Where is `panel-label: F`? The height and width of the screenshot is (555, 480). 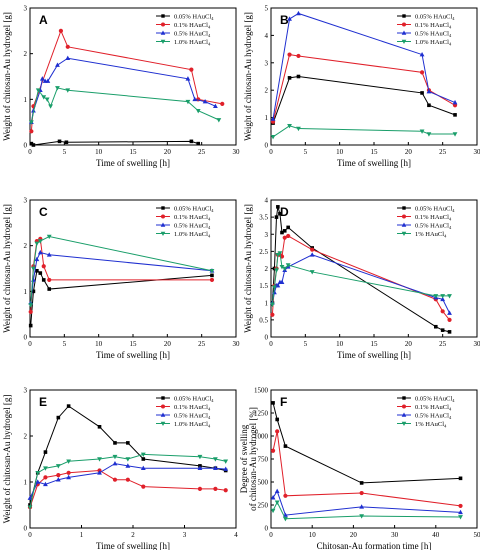
panel-label: F is located at coordinates (283, 402).